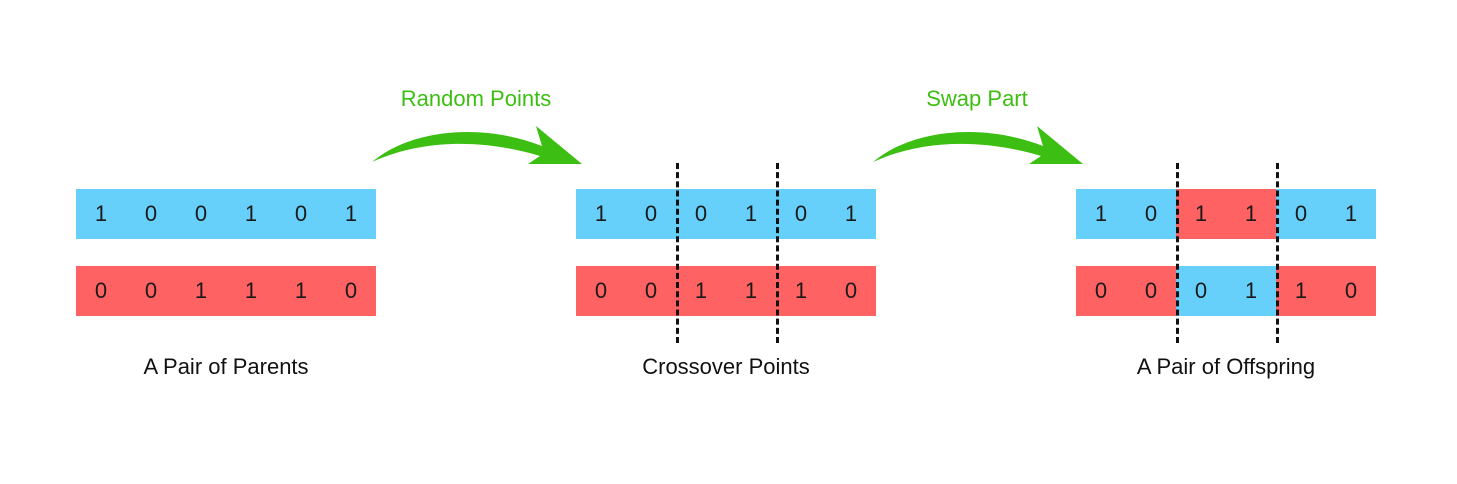 The width and height of the screenshot is (1457, 484). I want to click on random-points-label: Random Points, so click(476, 98).